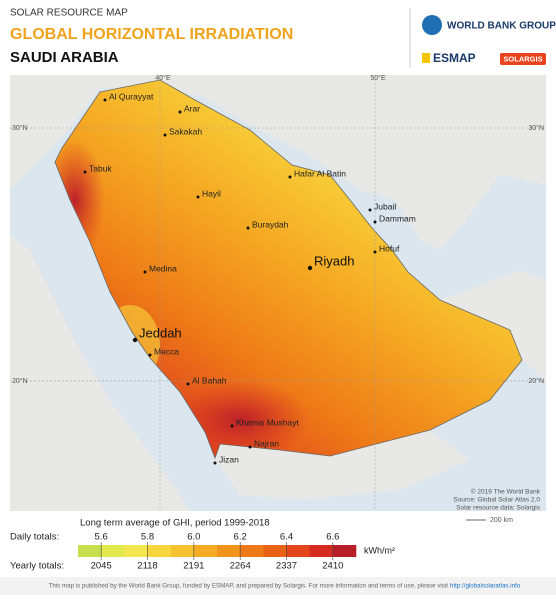 This screenshot has height=600, width=556. Describe the element at coordinates (498, 508) in the screenshot. I see `credit: Solar resource data: Solargis` at that location.